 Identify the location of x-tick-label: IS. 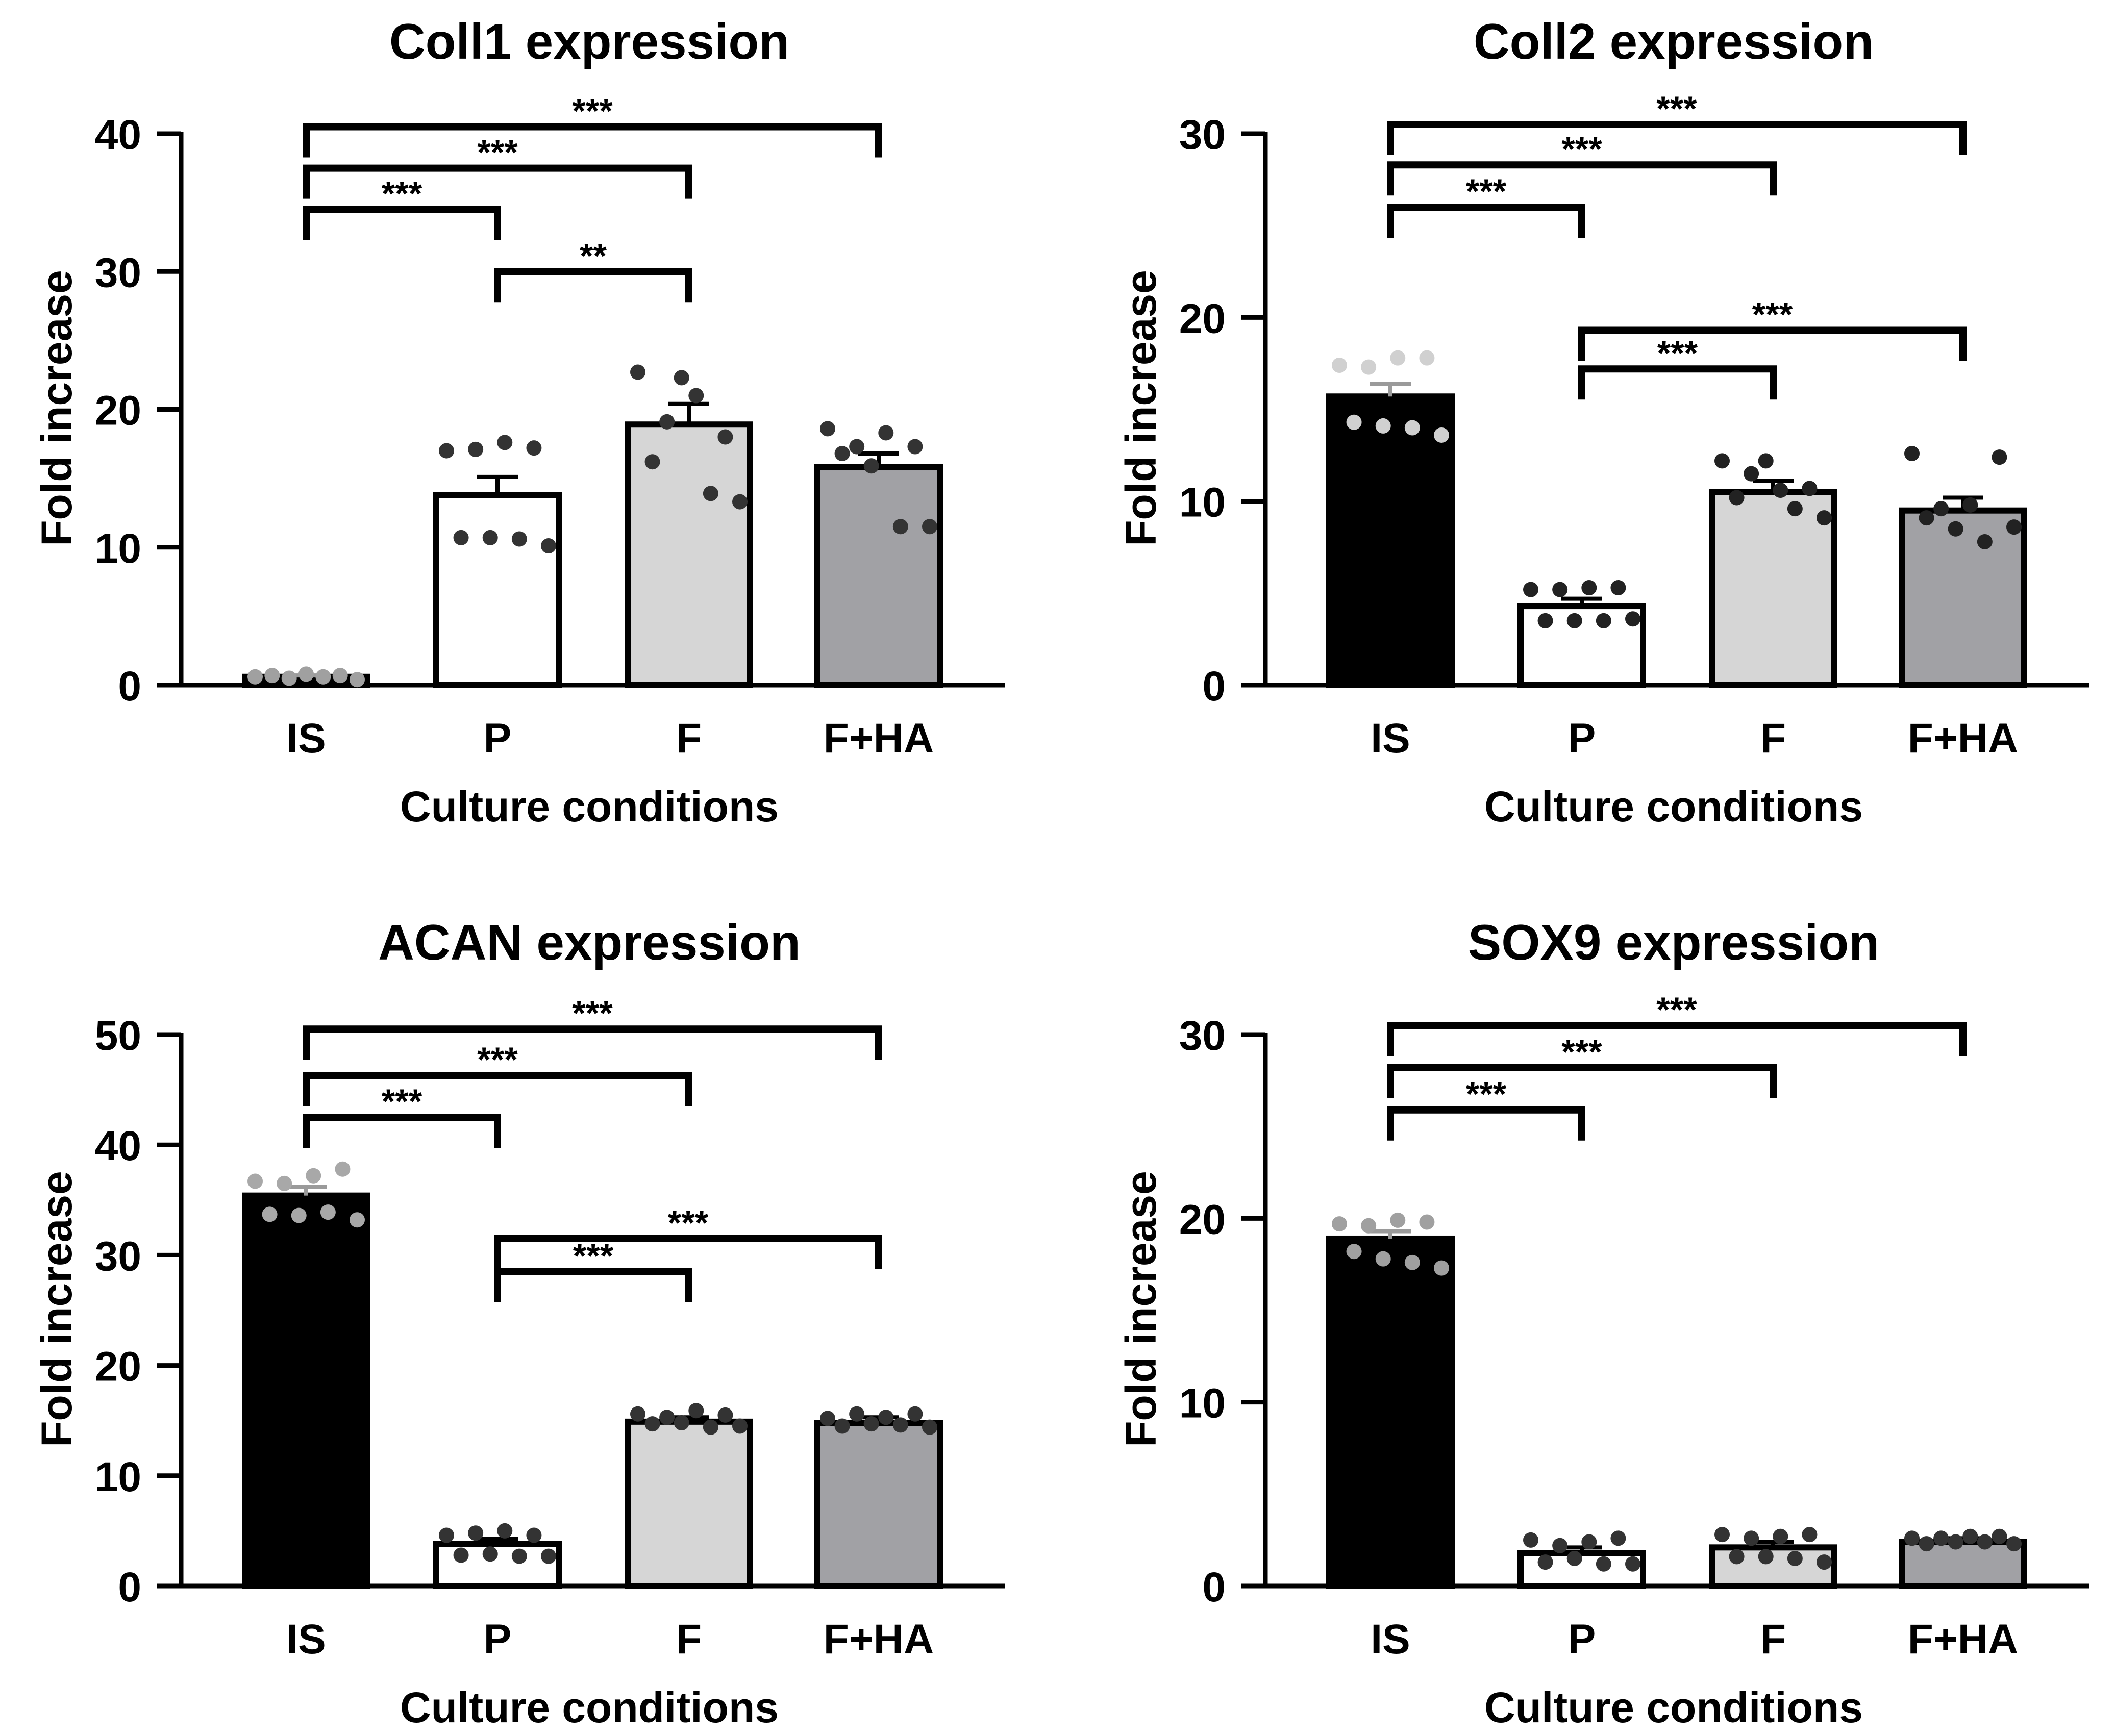
(1391, 1639).